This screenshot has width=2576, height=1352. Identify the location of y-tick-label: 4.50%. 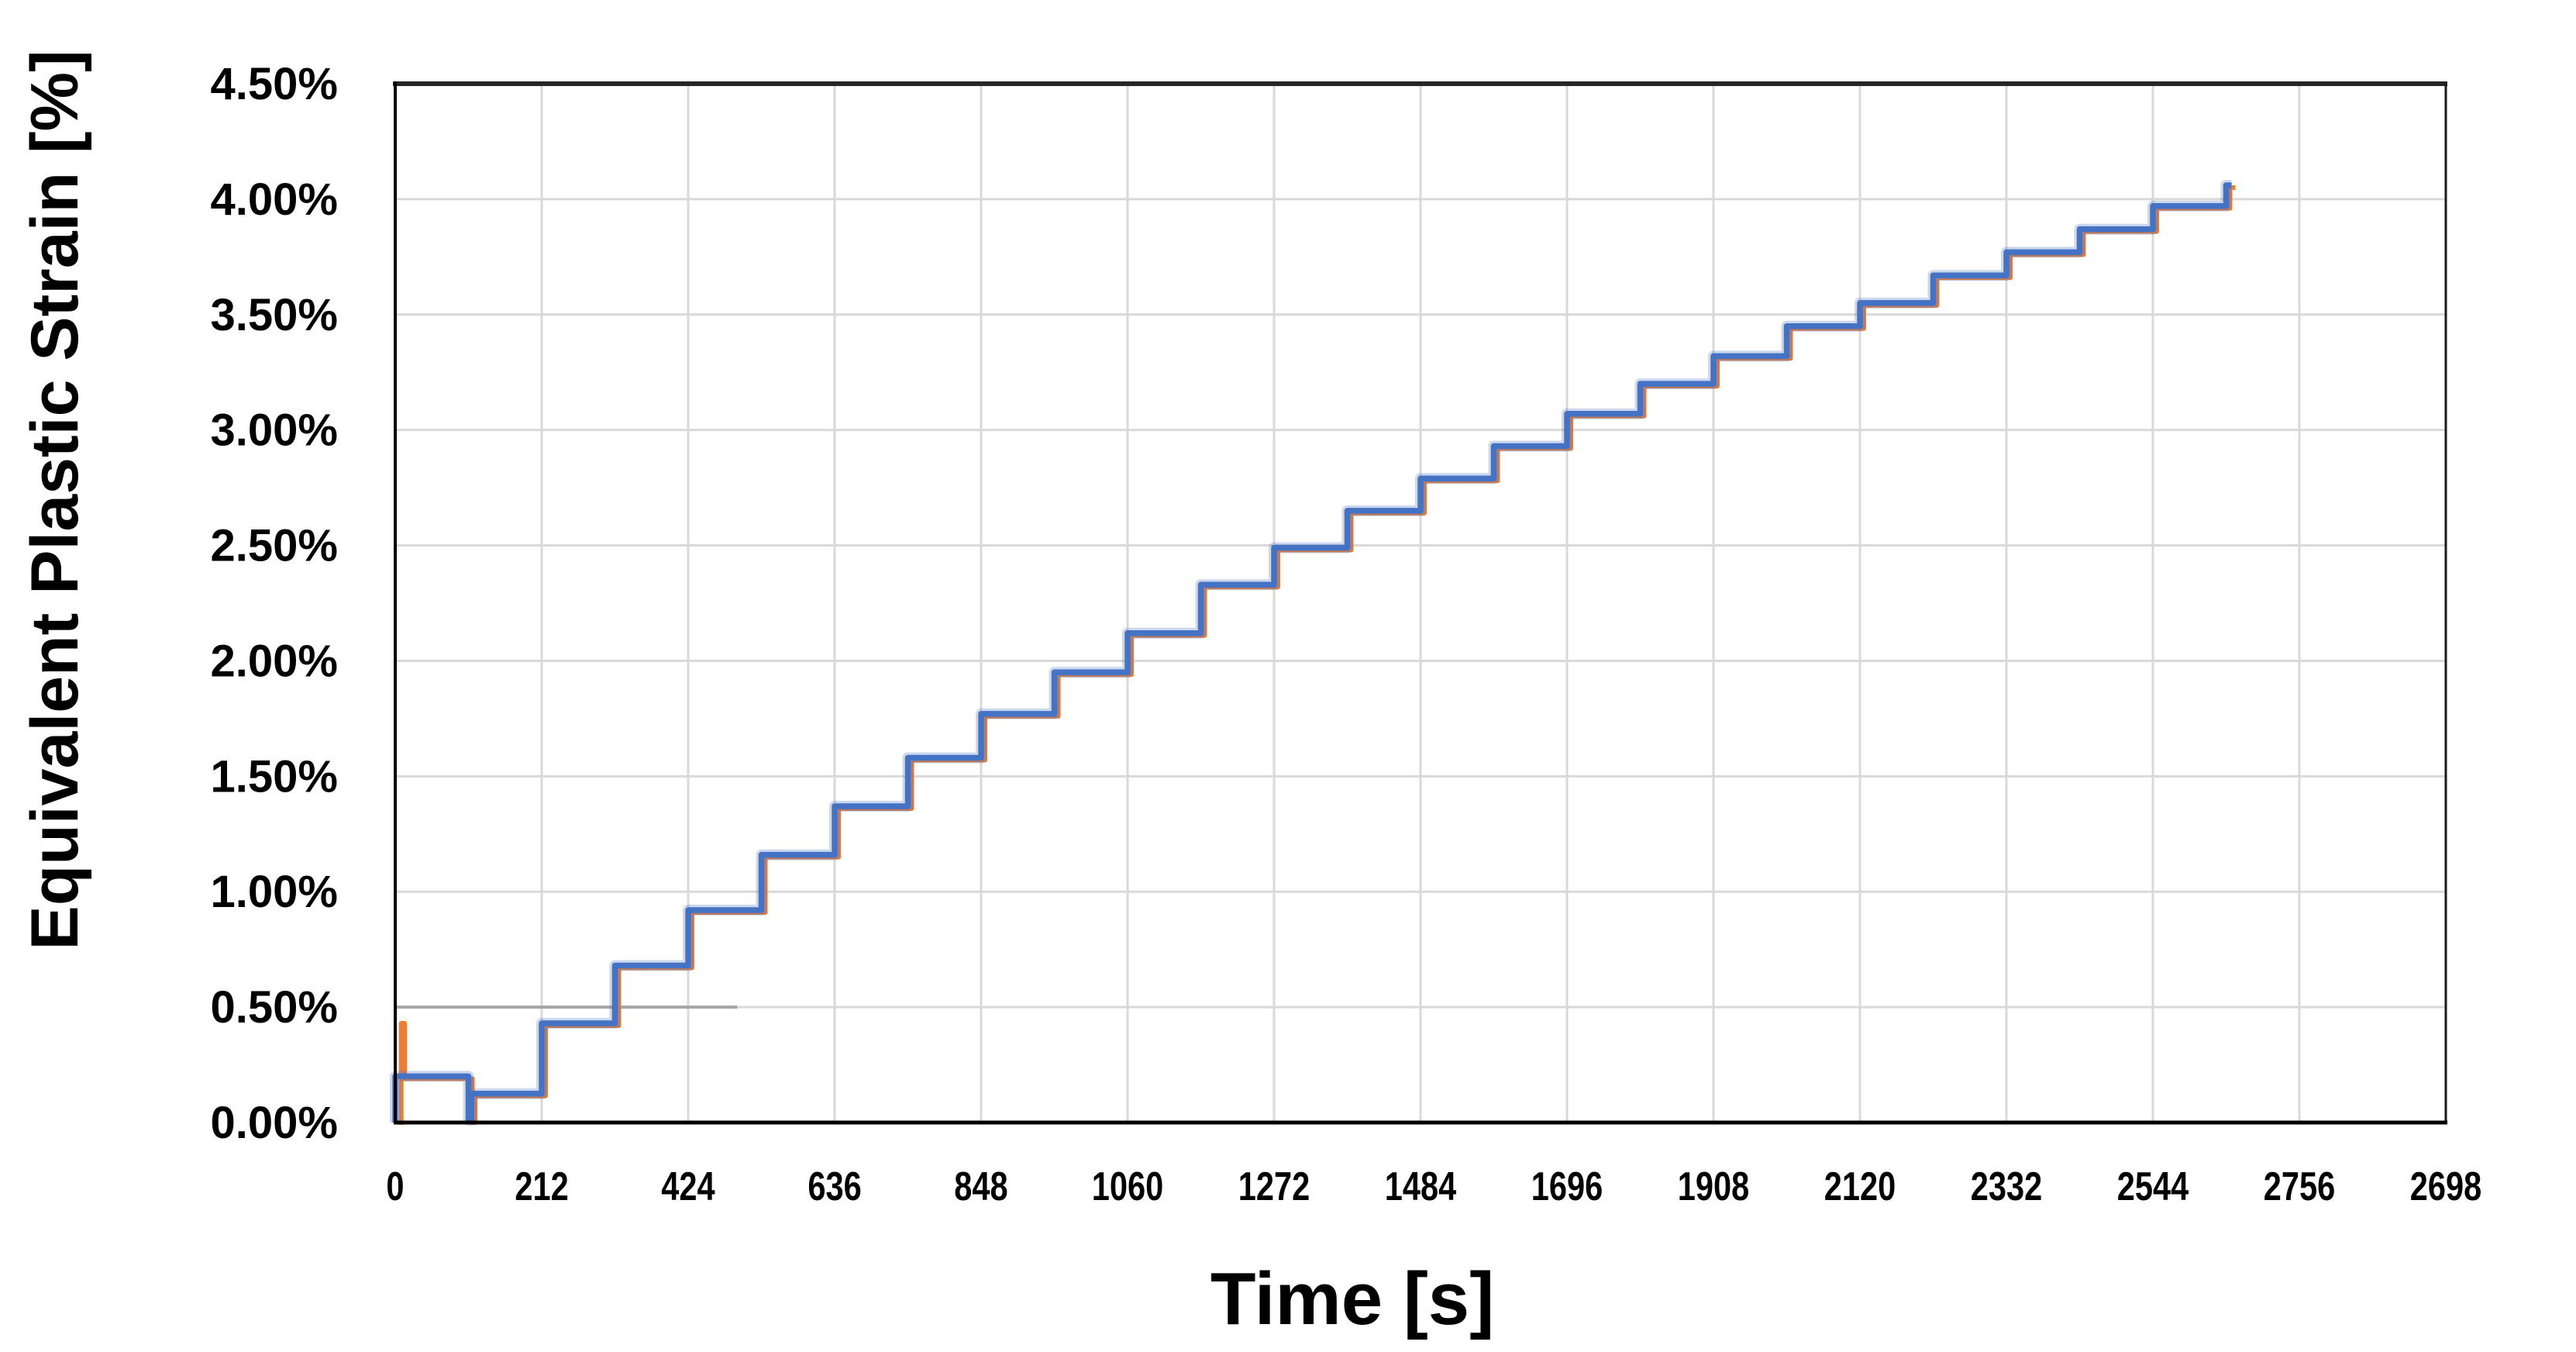
(274, 84).